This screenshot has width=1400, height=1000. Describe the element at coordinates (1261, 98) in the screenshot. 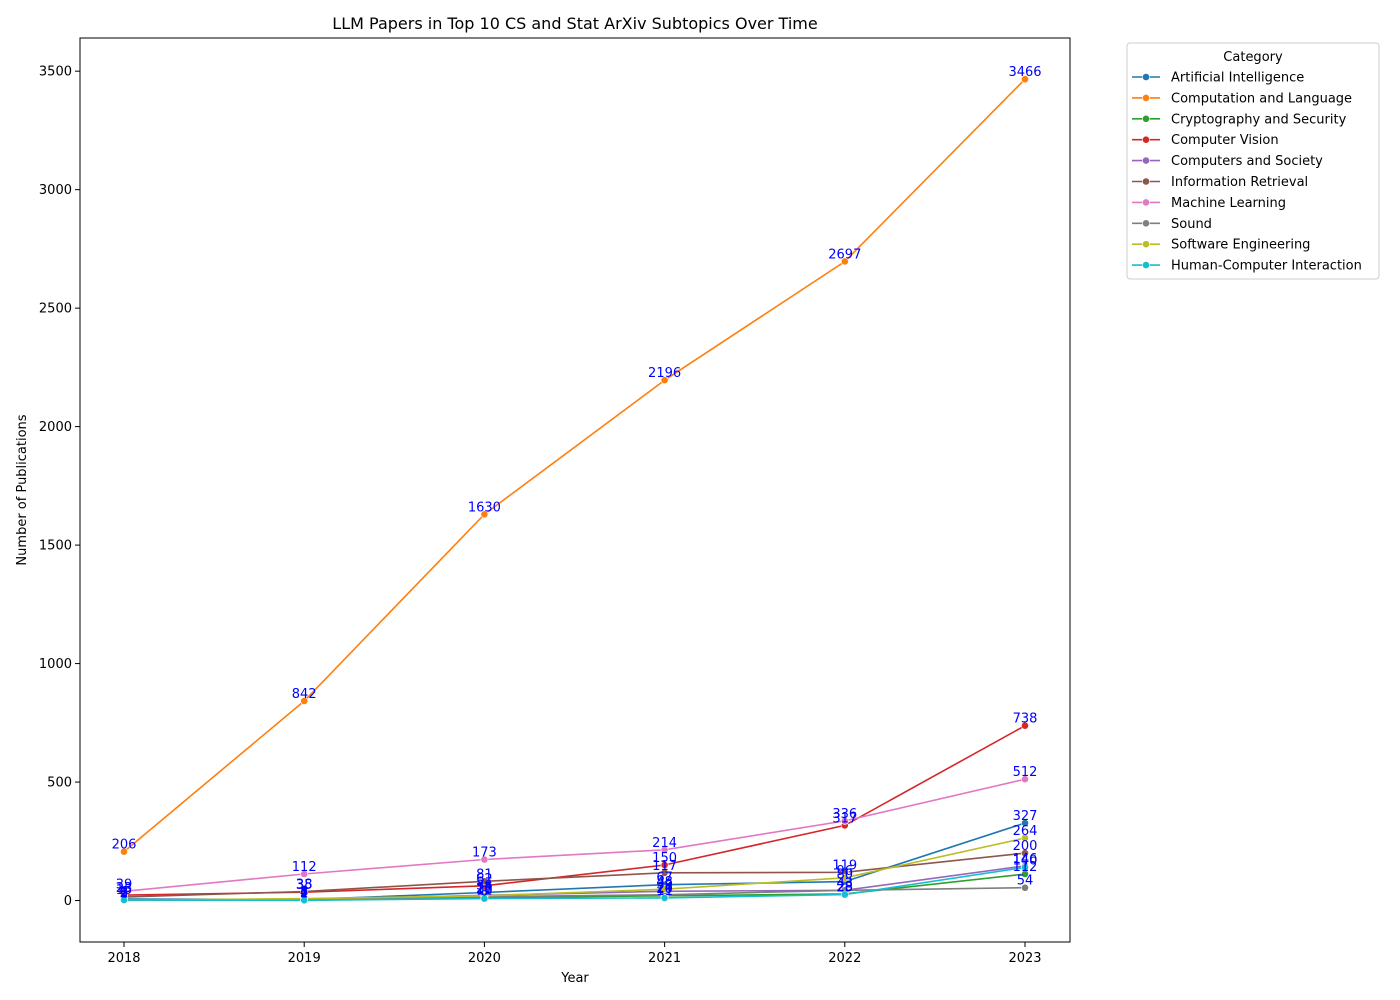

I see `legend-label: Computation and Language` at that location.